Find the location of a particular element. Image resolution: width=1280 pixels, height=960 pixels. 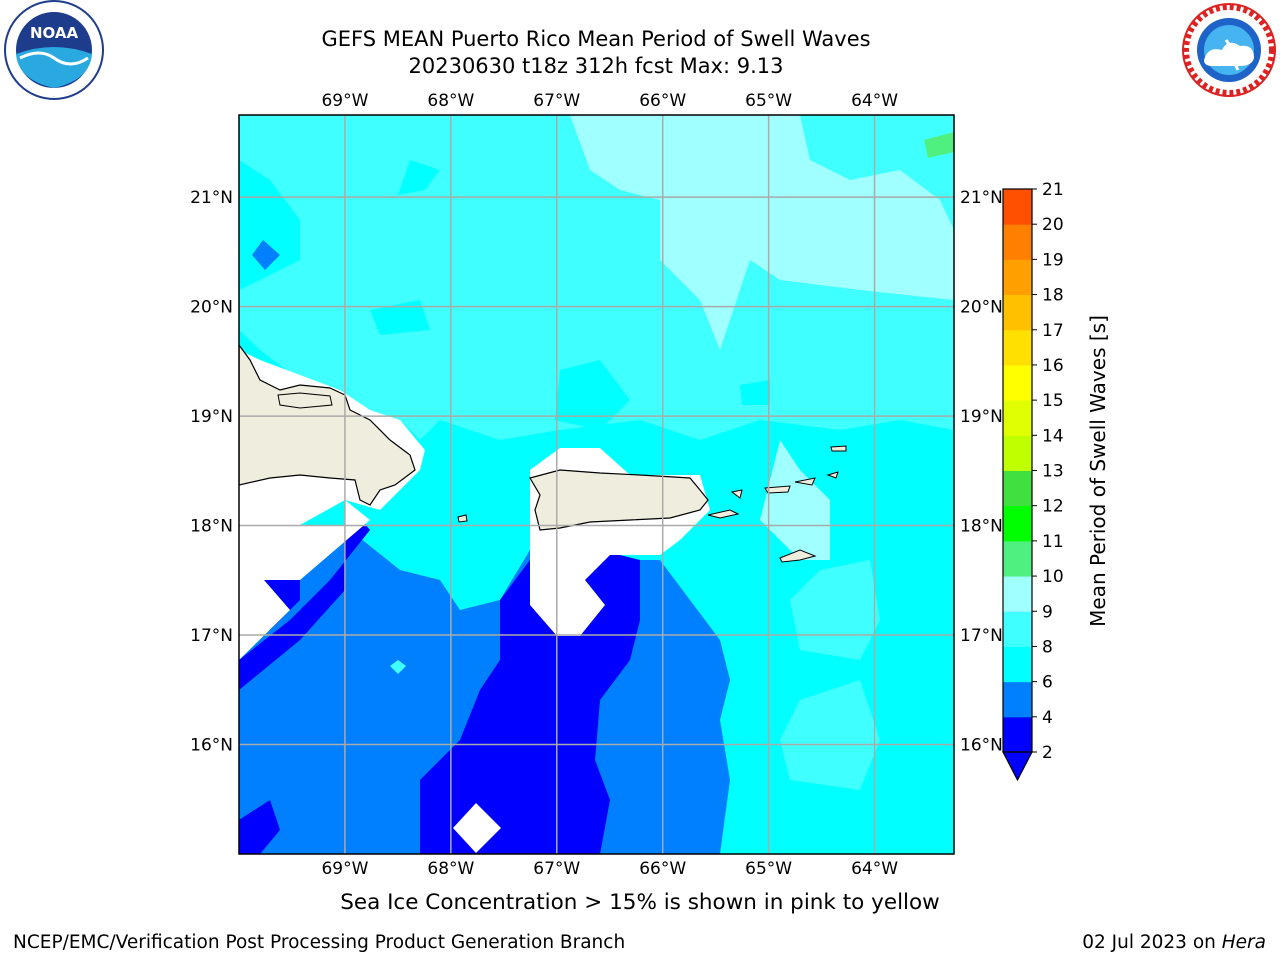

footer-date-text: 02 Jul 2023 on is located at coordinates (1152, 942).